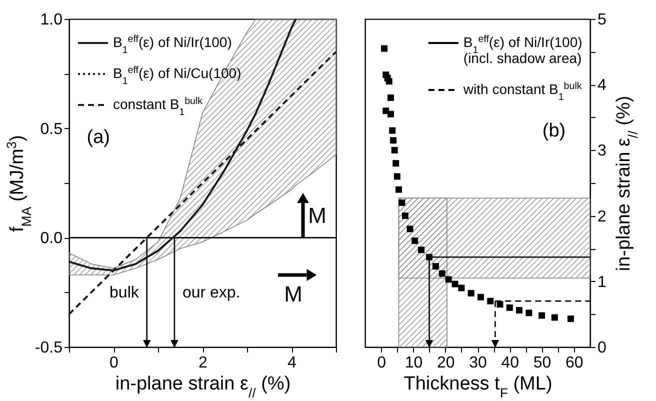 Image resolution: width=656 pixels, height=401 pixels. I want to click on legend-label: B$_{1}$$^{eff}$(ε) of Ni/Ir(100) (incl. shadow area), so click(522, 50).